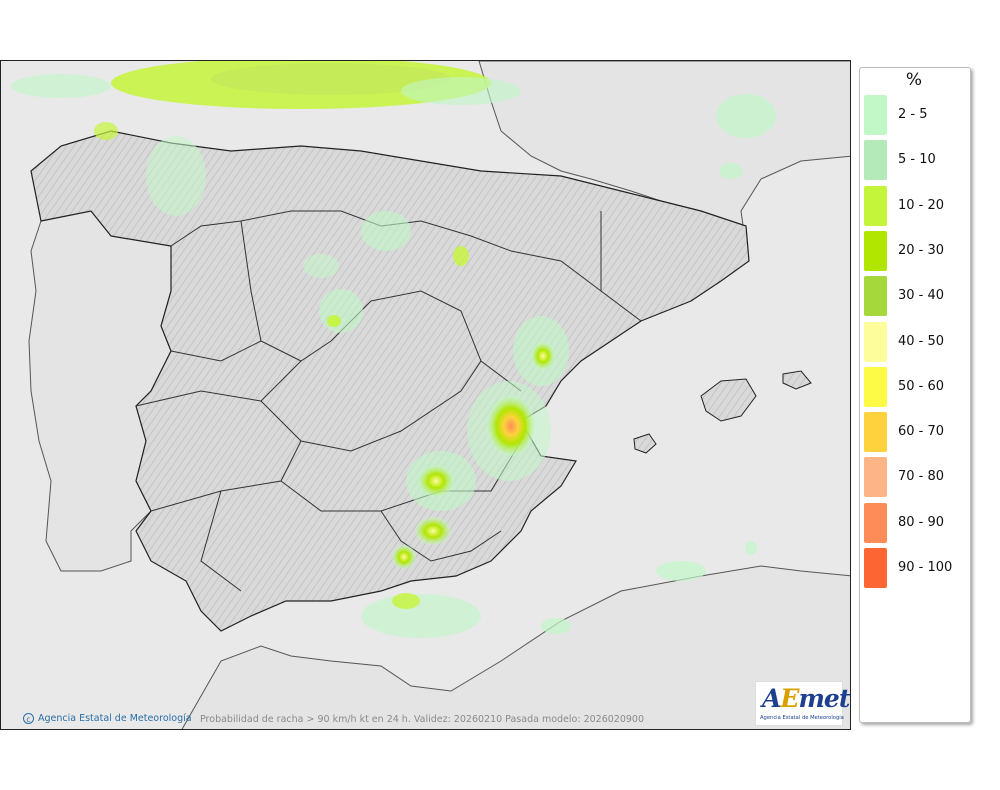  I want to click on legend-label: 40 - 50, so click(921, 341).